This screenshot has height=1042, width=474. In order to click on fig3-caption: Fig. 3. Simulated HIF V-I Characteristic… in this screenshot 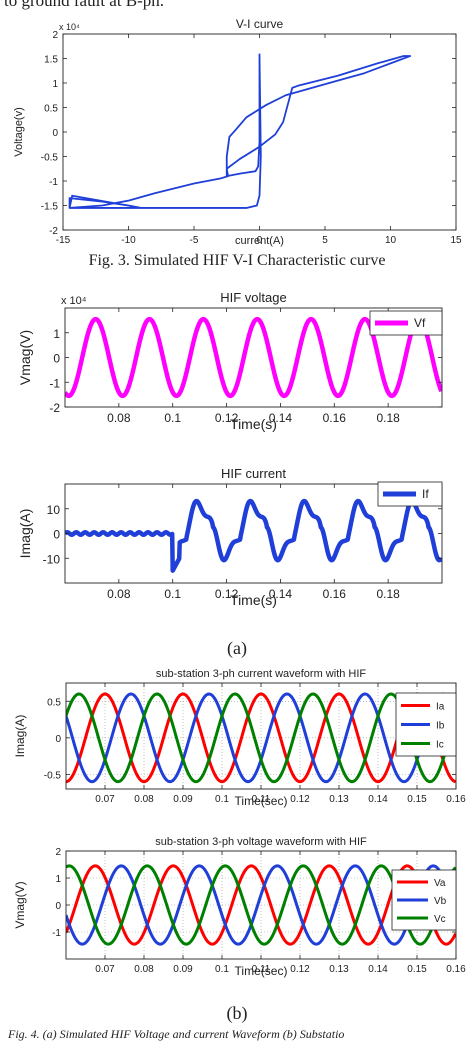, I will do `click(237, 260)`.